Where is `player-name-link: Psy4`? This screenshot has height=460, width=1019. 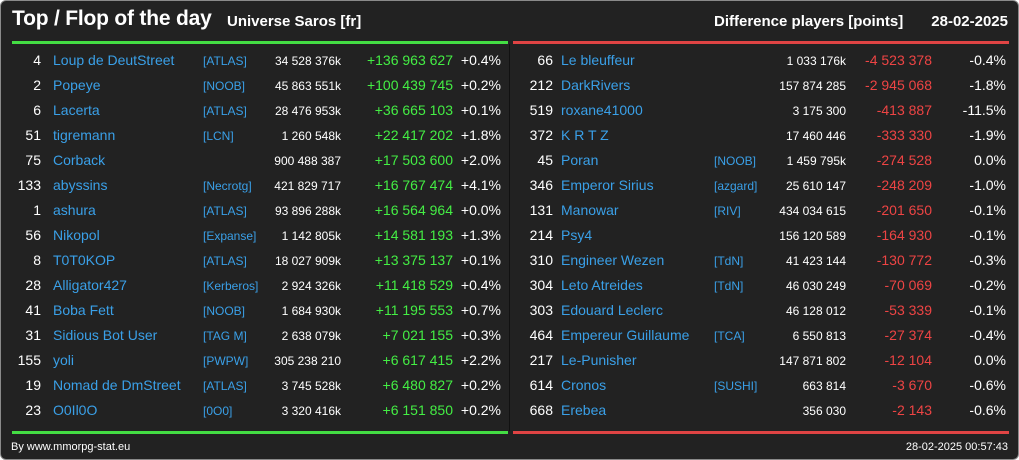 player-name-link: Psy4 is located at coordinates (577, 235).